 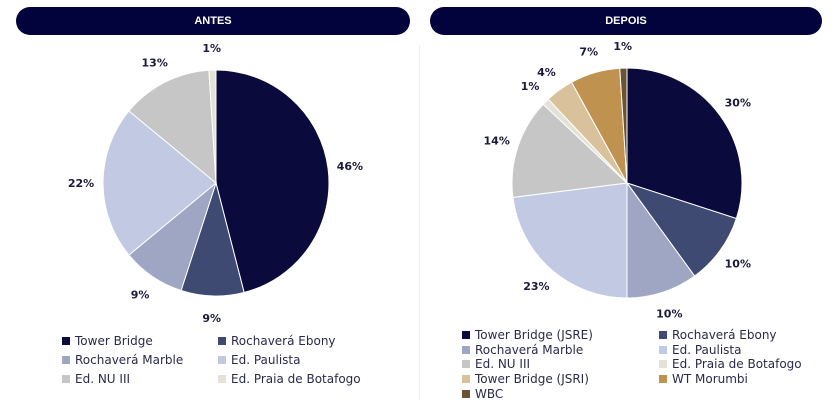 I want to click on divider, so click(x=419, y=222).